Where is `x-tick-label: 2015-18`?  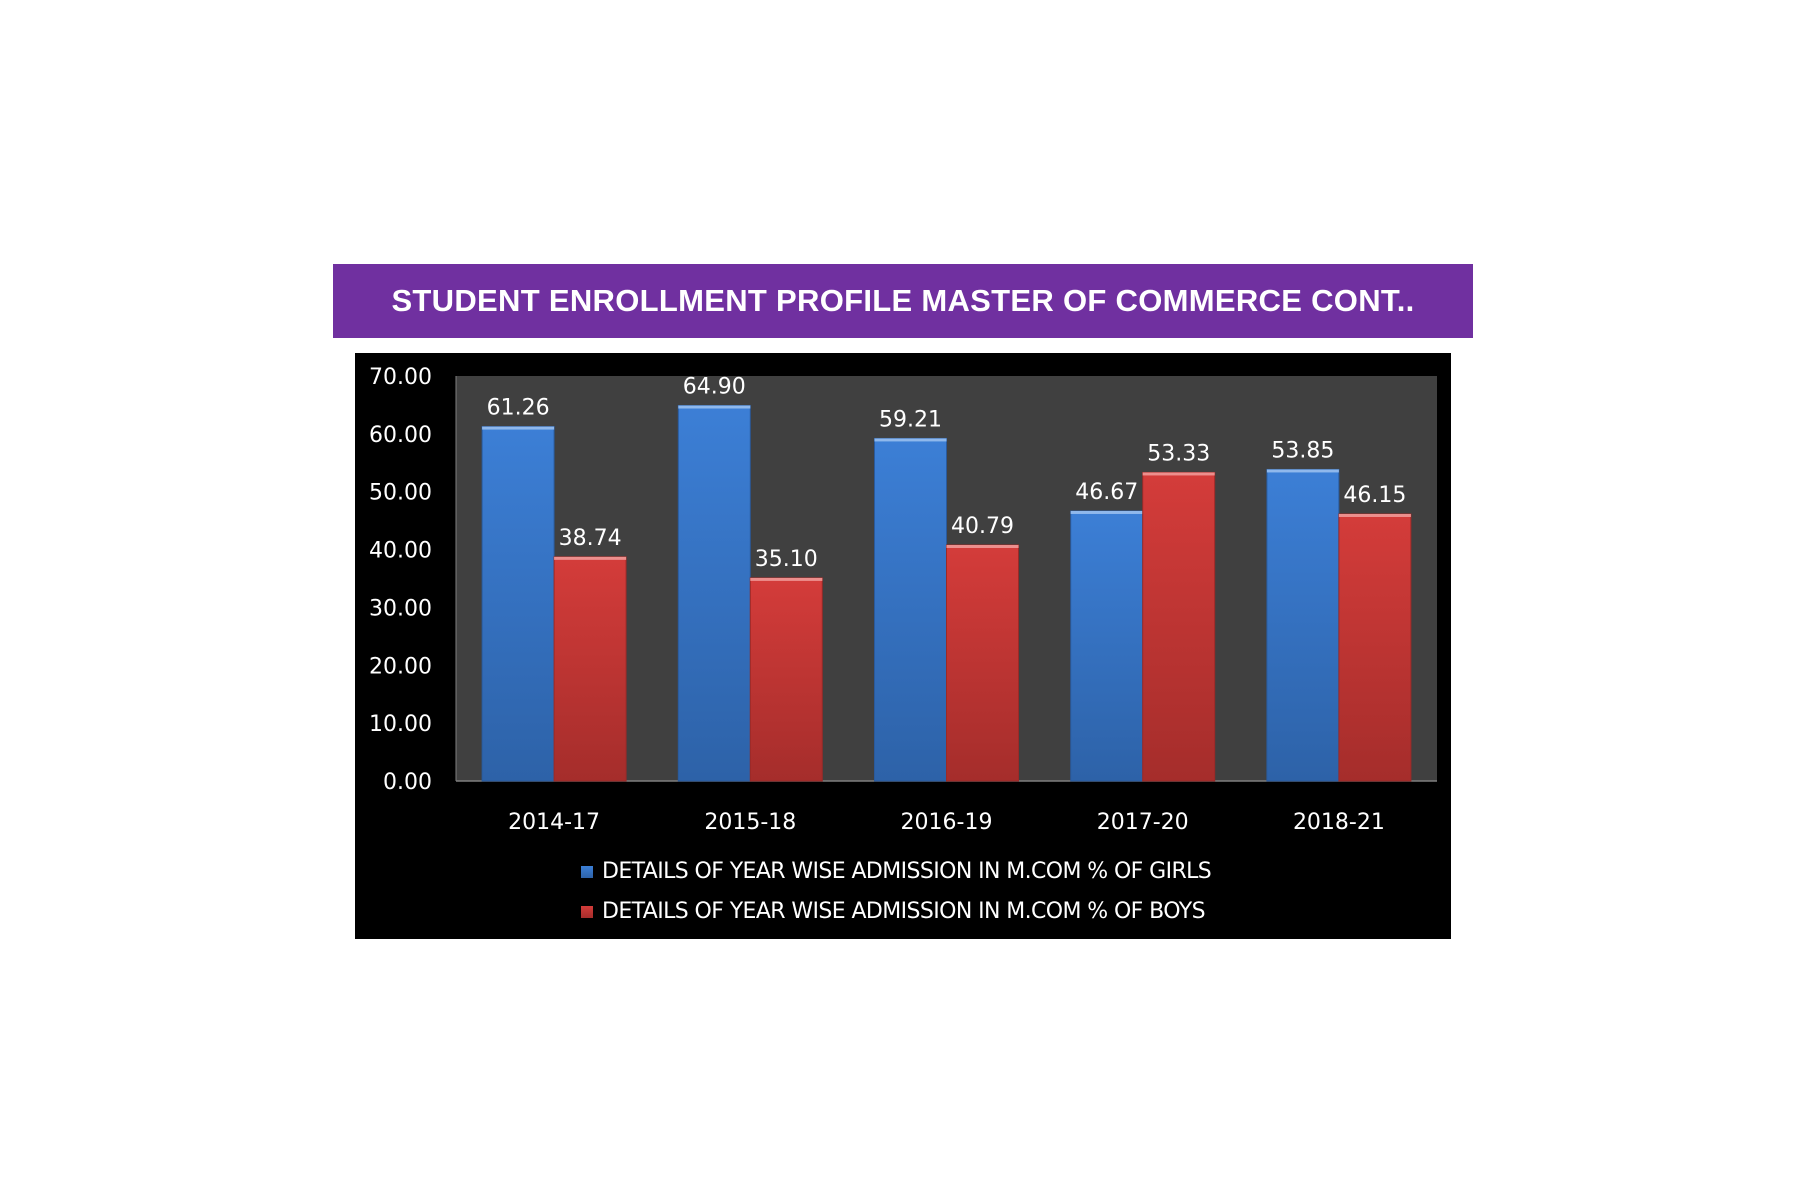
x-tick-label: 2015-18 is located at coordinates (750, 822).